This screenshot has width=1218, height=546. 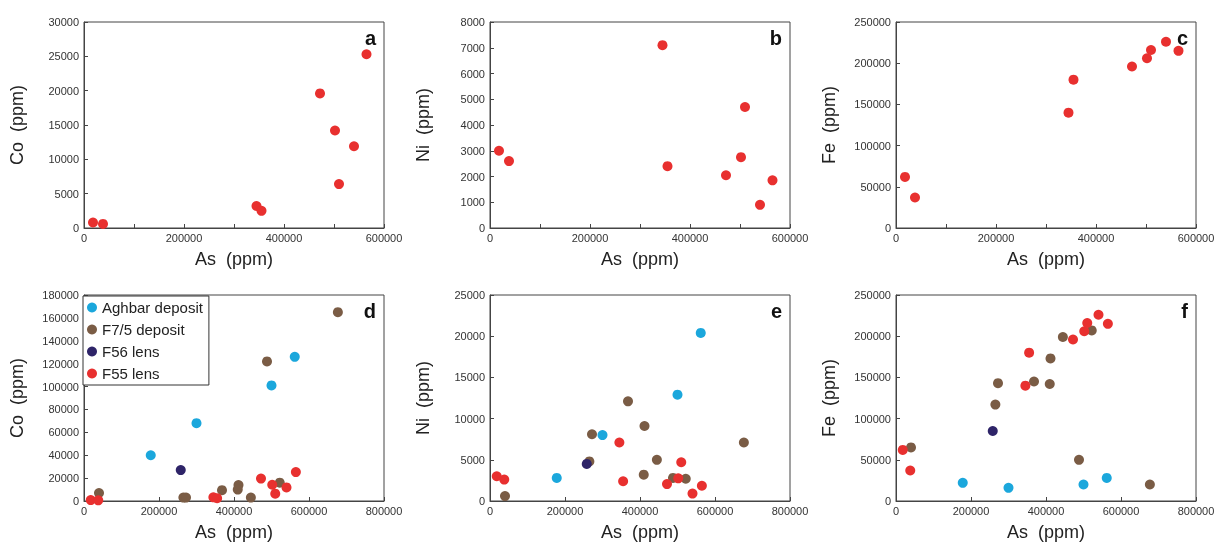 I want to click on y-tick-label: 25000, so click(x=469, y=295).